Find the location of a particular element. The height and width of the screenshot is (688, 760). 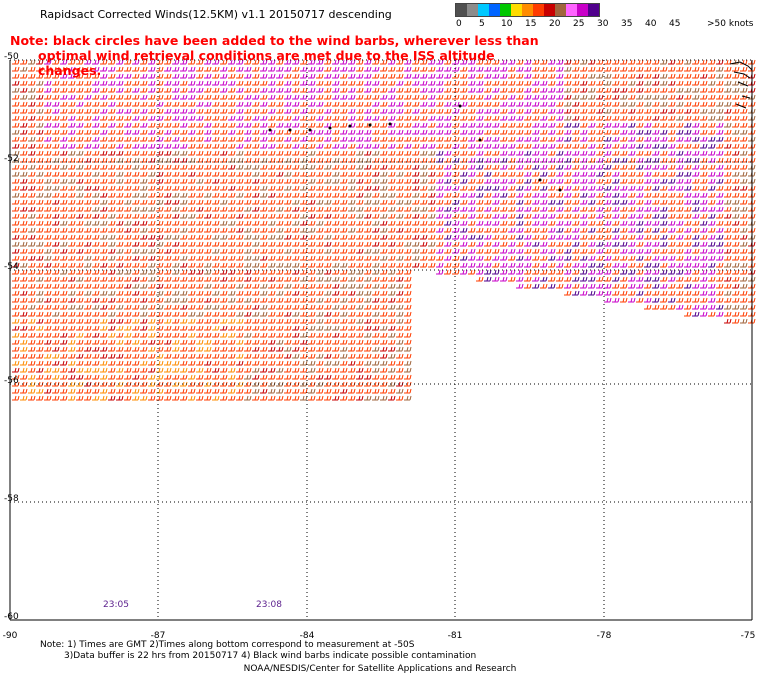

legend-label: 35 is located at coordinates (627, 24).